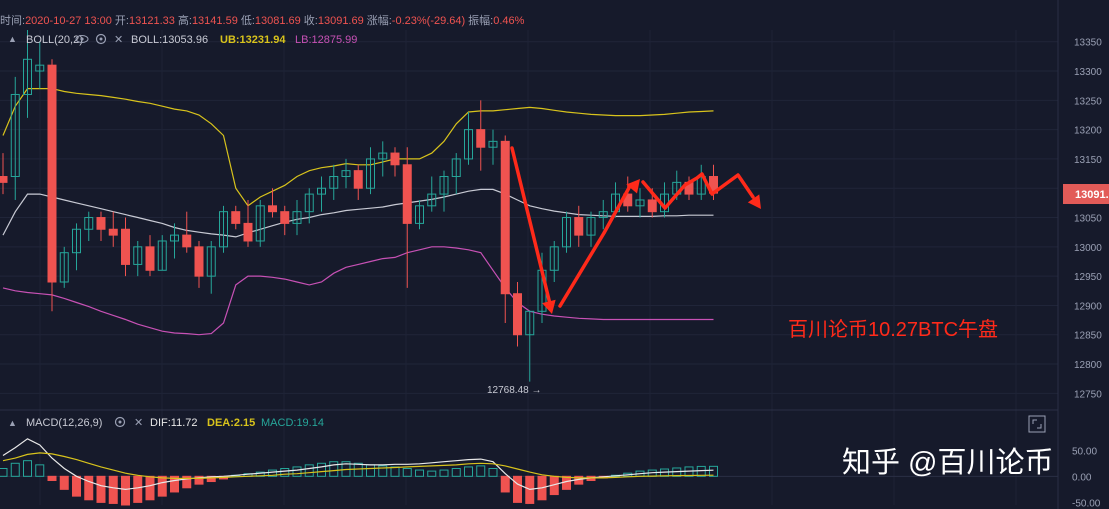 This screenshot has width=1109, height=509. What do you see at coordinates (292, 423) in the screenshot?
I see `macd-hist-value: MACD:19.14` at bounding box center [292, 423].